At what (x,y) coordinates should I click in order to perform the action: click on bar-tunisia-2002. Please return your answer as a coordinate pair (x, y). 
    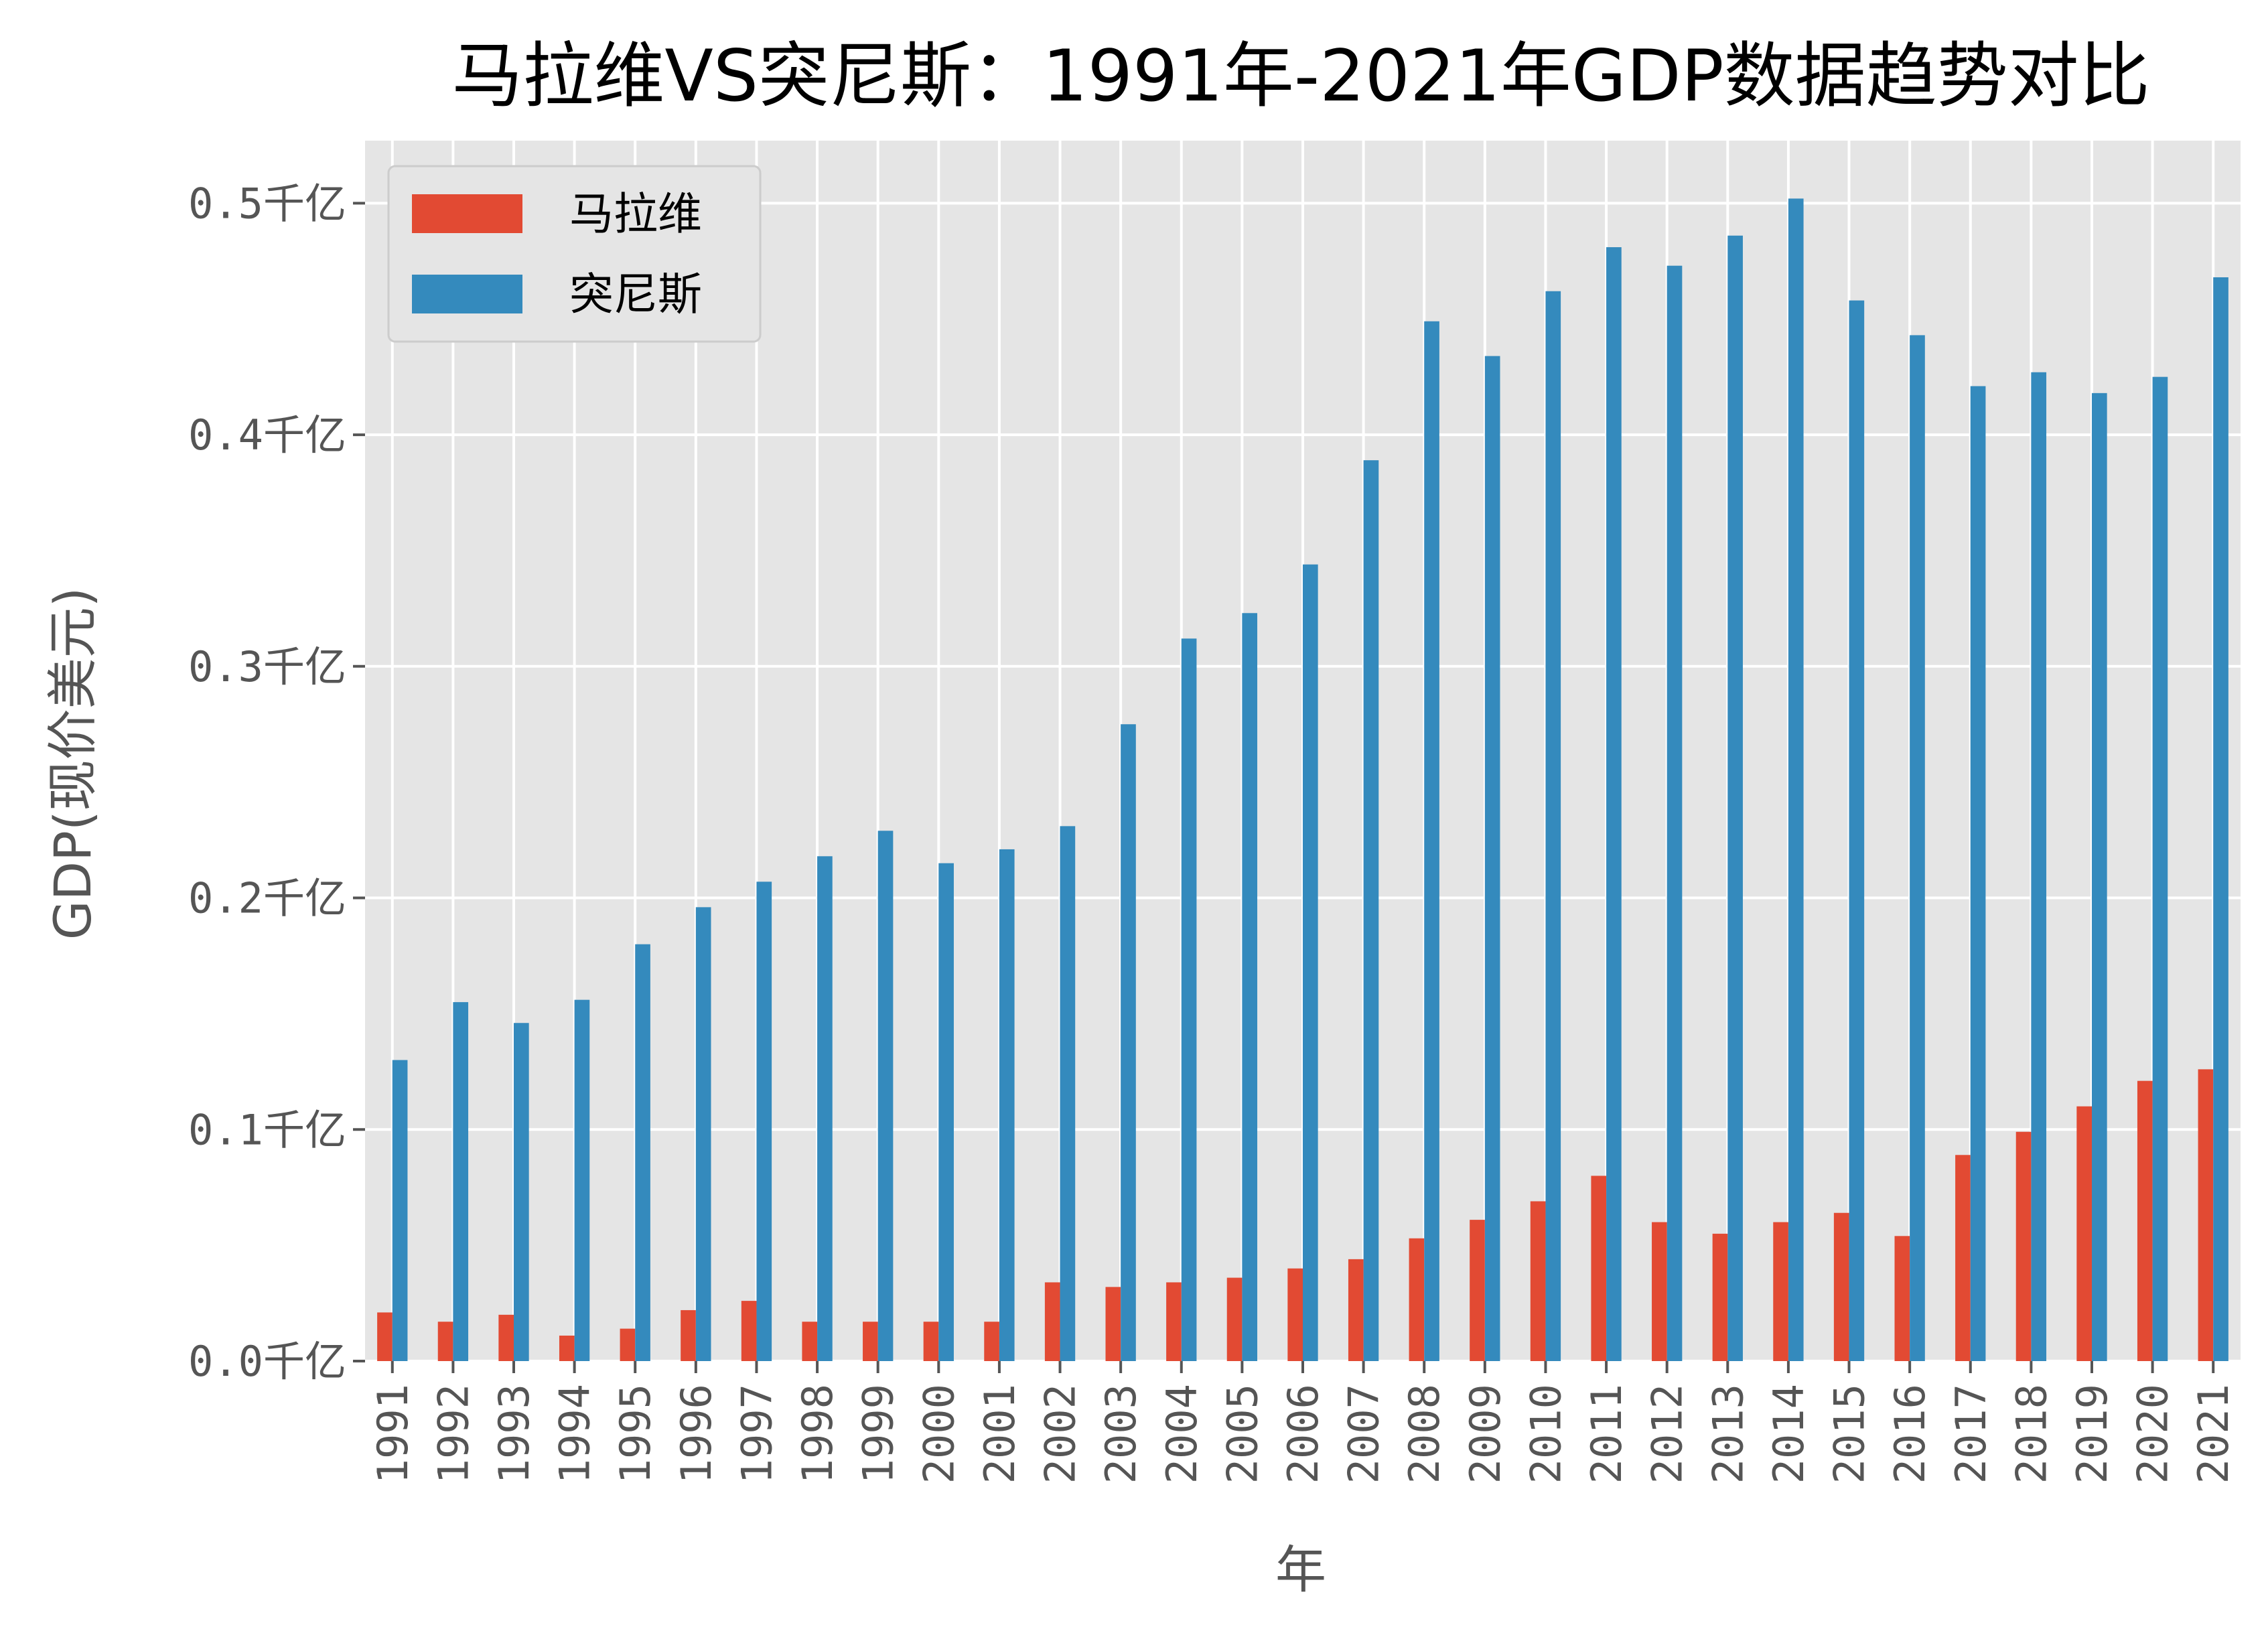
    Looking at the image, I should click on (1068, 1093).